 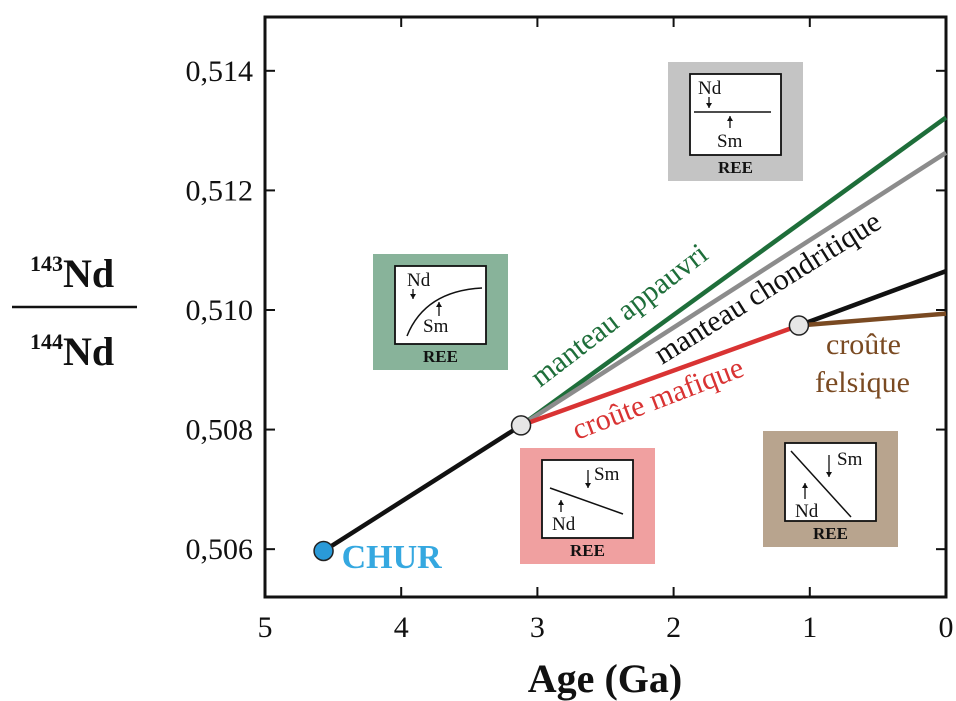 What do you see at coordinates (220, 190) in the screenshot?
I see `y-tick-label: 0,512` at bounding box center [220, 190].